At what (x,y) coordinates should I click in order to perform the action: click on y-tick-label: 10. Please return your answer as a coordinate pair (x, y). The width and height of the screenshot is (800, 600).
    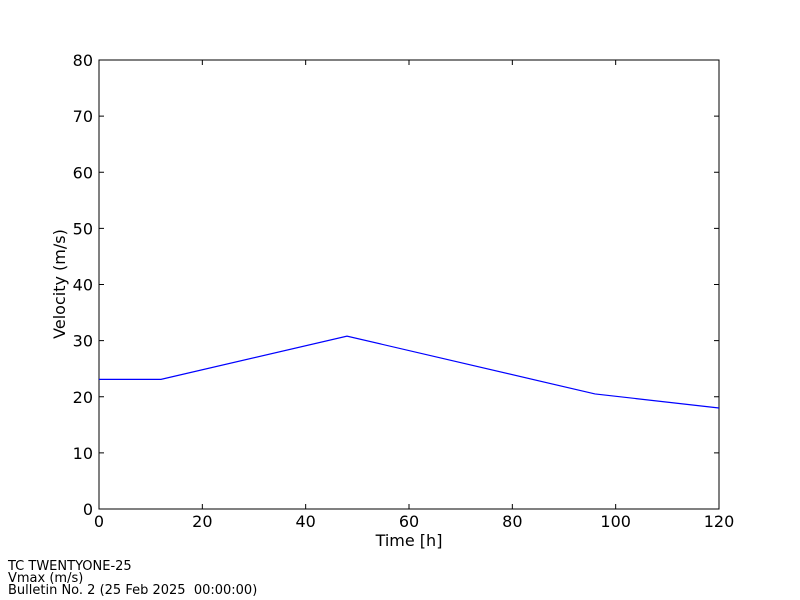
    Looking at the image, I should click on (83, 453).